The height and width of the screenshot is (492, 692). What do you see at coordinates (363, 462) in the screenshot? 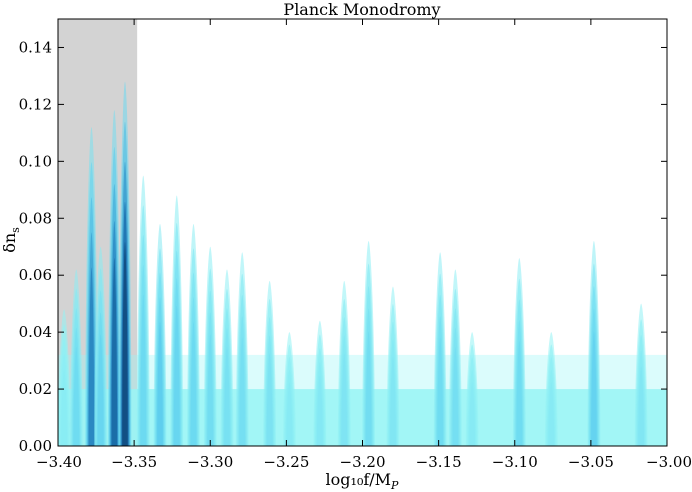
I see `x-tick-label: −3.20` at bounding box center [363, 462].